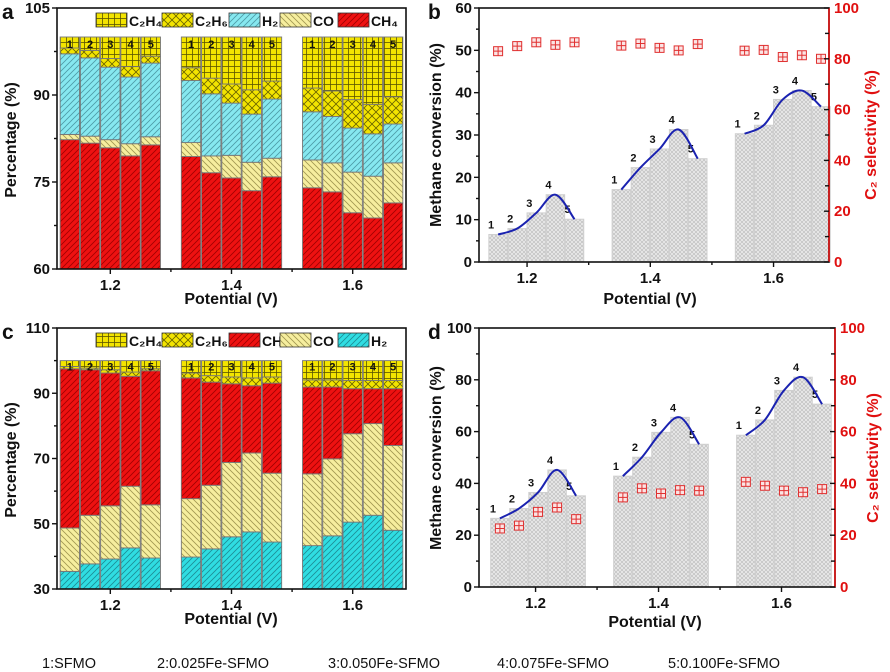 Image resolution: width=890 pixels, height=672 pixels. Describe the element at coordinates (527, 278) in the screenshot. I see `x-tick-label: 1.2` at that location.